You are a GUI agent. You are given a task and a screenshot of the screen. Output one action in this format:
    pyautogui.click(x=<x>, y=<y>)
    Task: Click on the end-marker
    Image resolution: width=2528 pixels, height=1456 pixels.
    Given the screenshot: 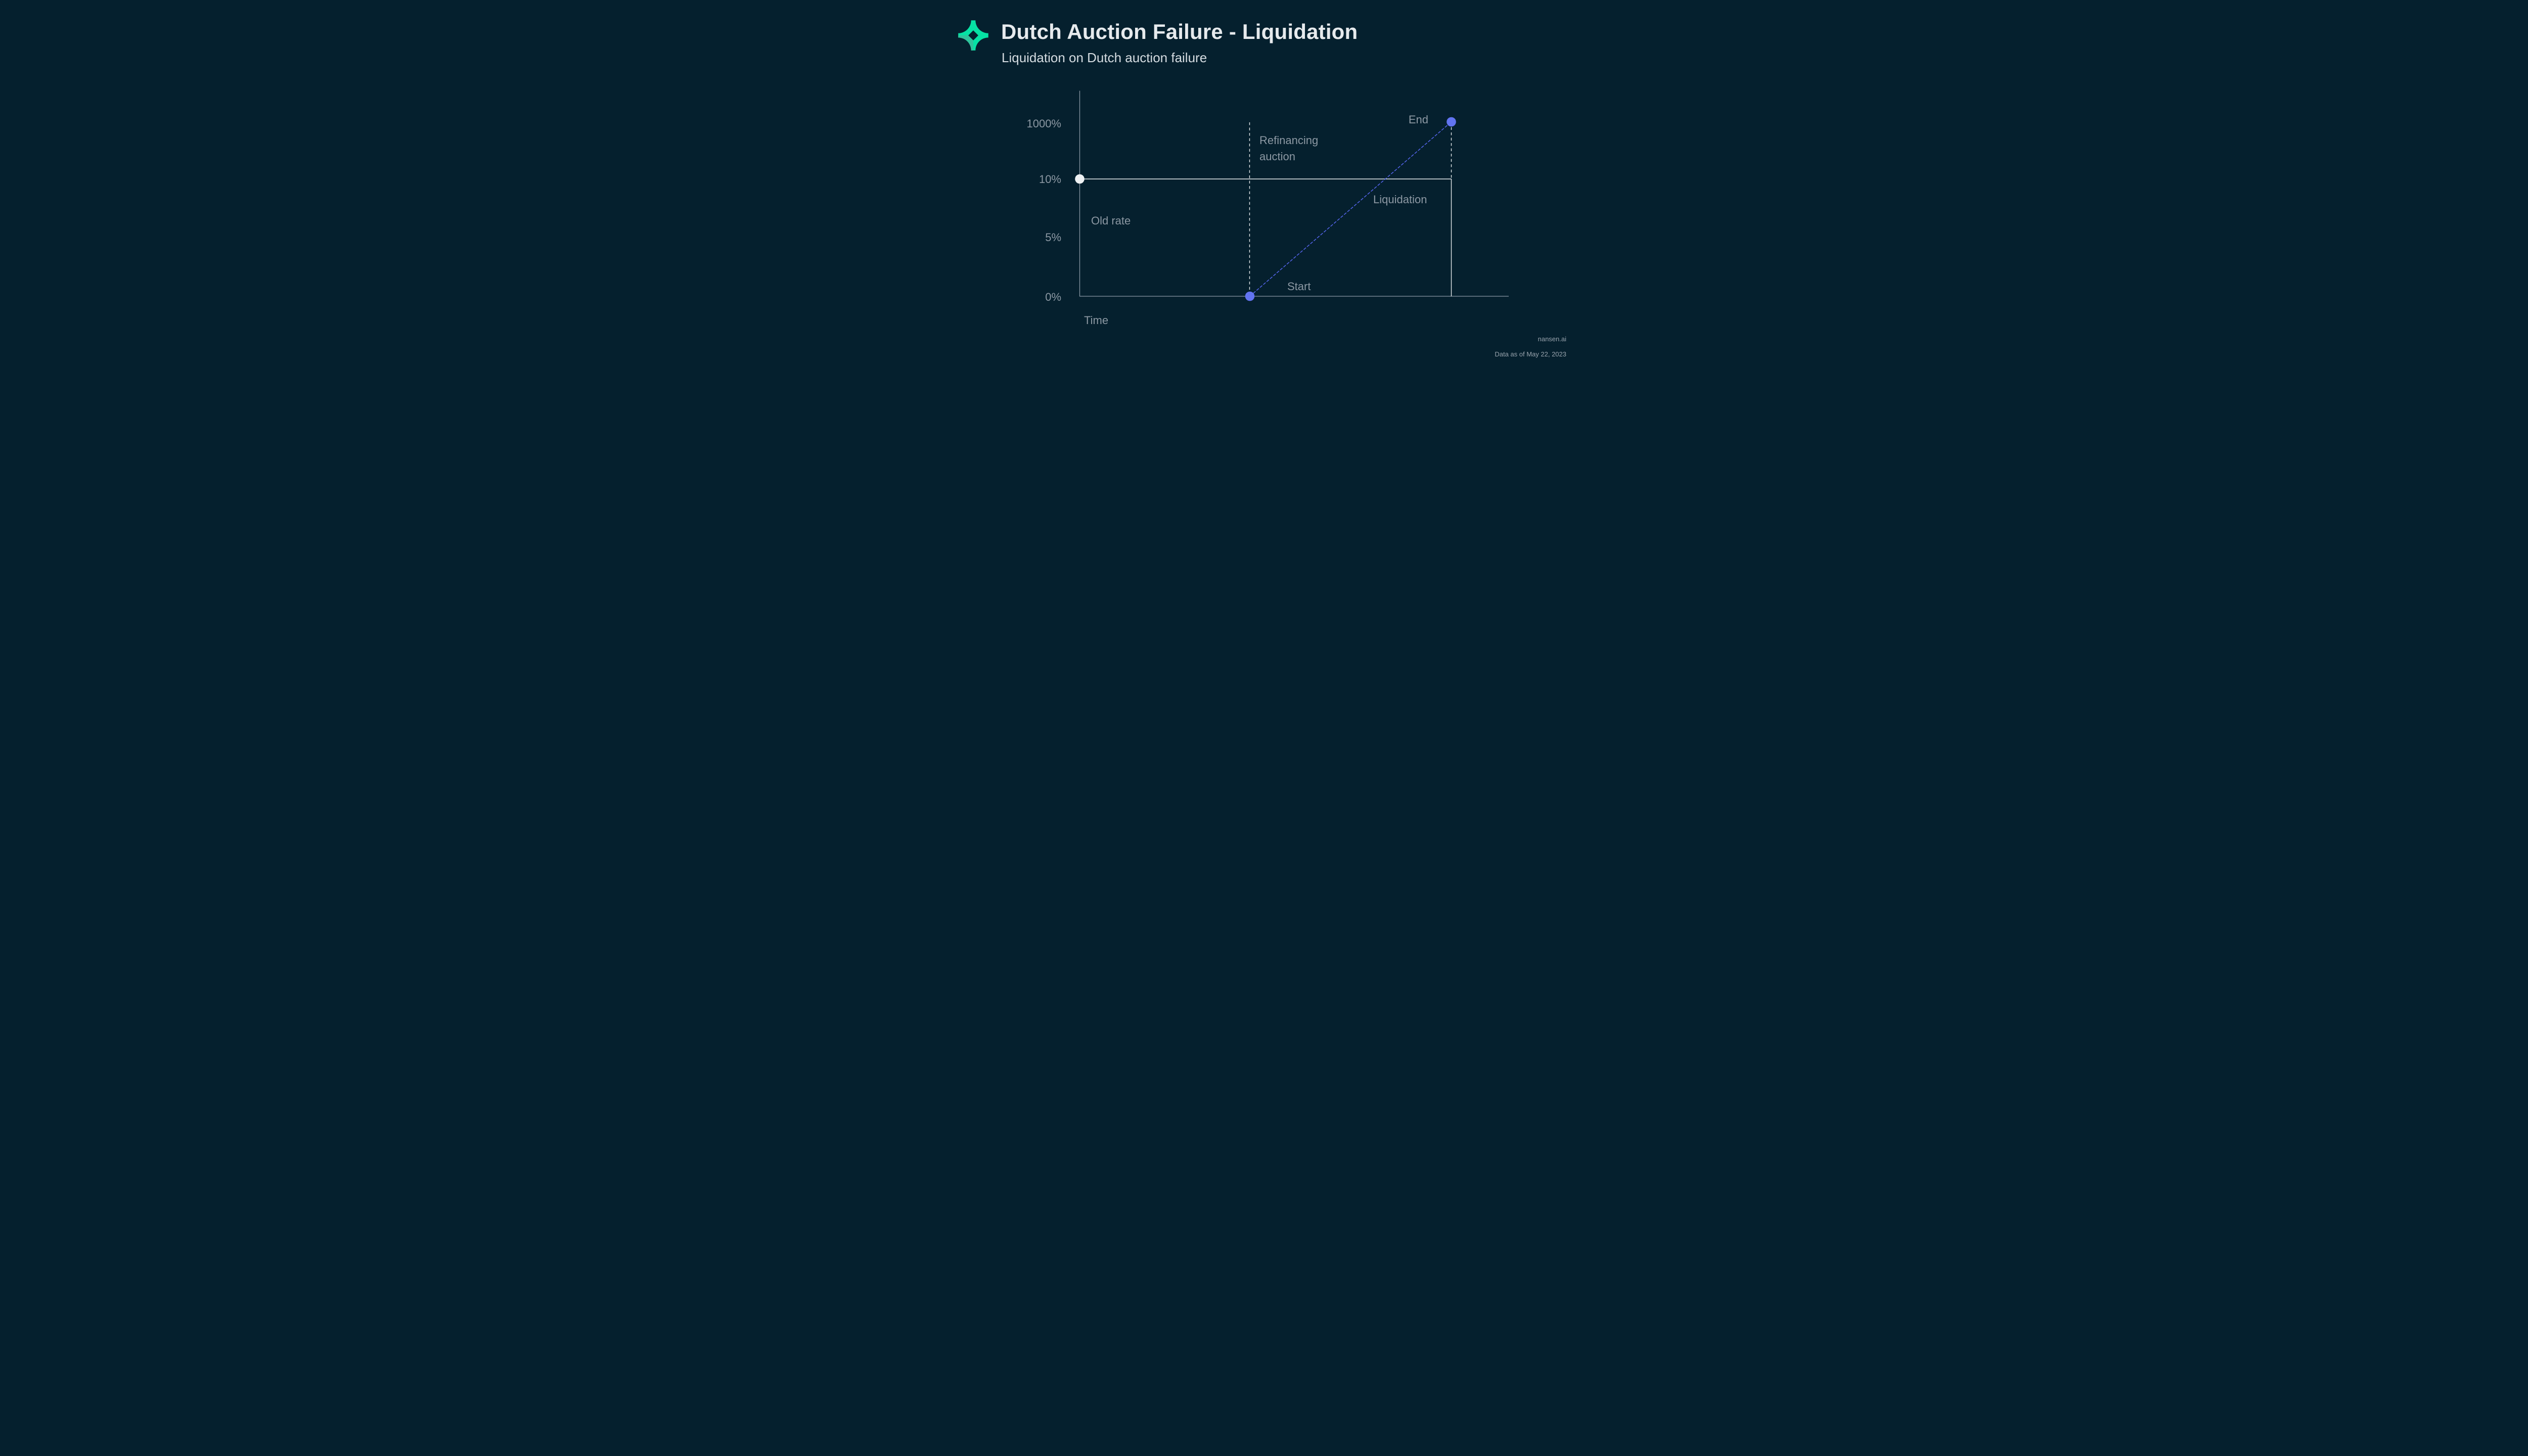 What is the action you would take?
    pyautogui.click(x=1452, y=122)
    